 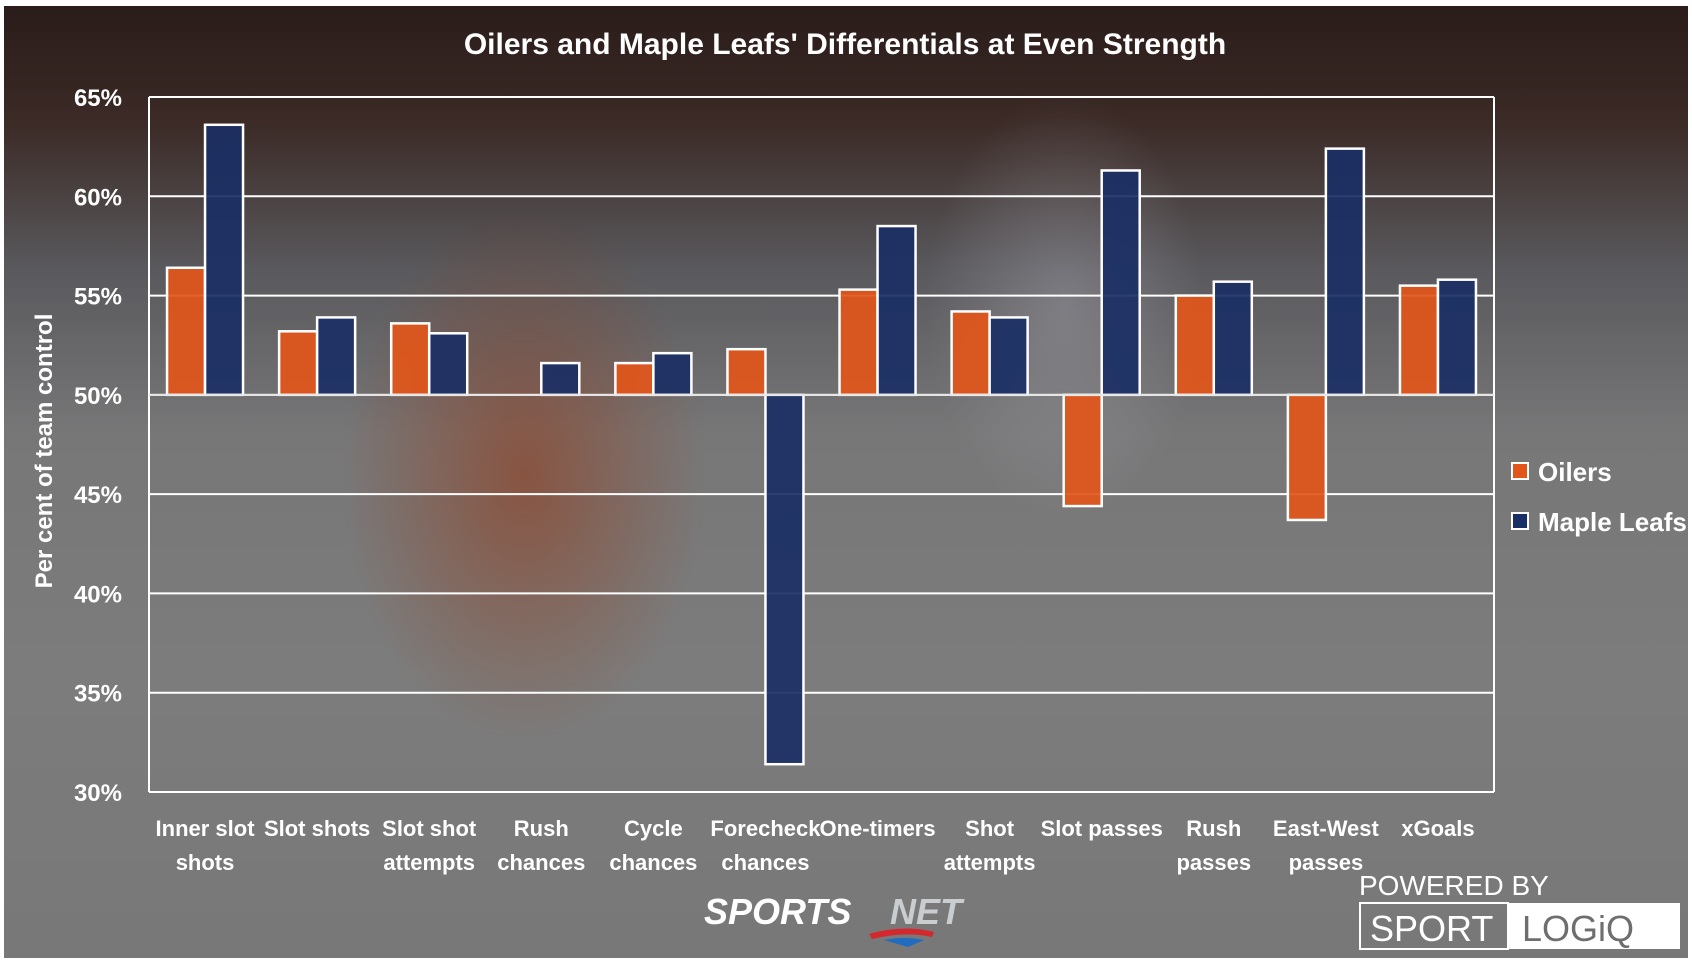 What do you see at coordinates (98, 197) in the screenshot?
I see `y-tick-label: 60%` at bounding box center [98, 197].